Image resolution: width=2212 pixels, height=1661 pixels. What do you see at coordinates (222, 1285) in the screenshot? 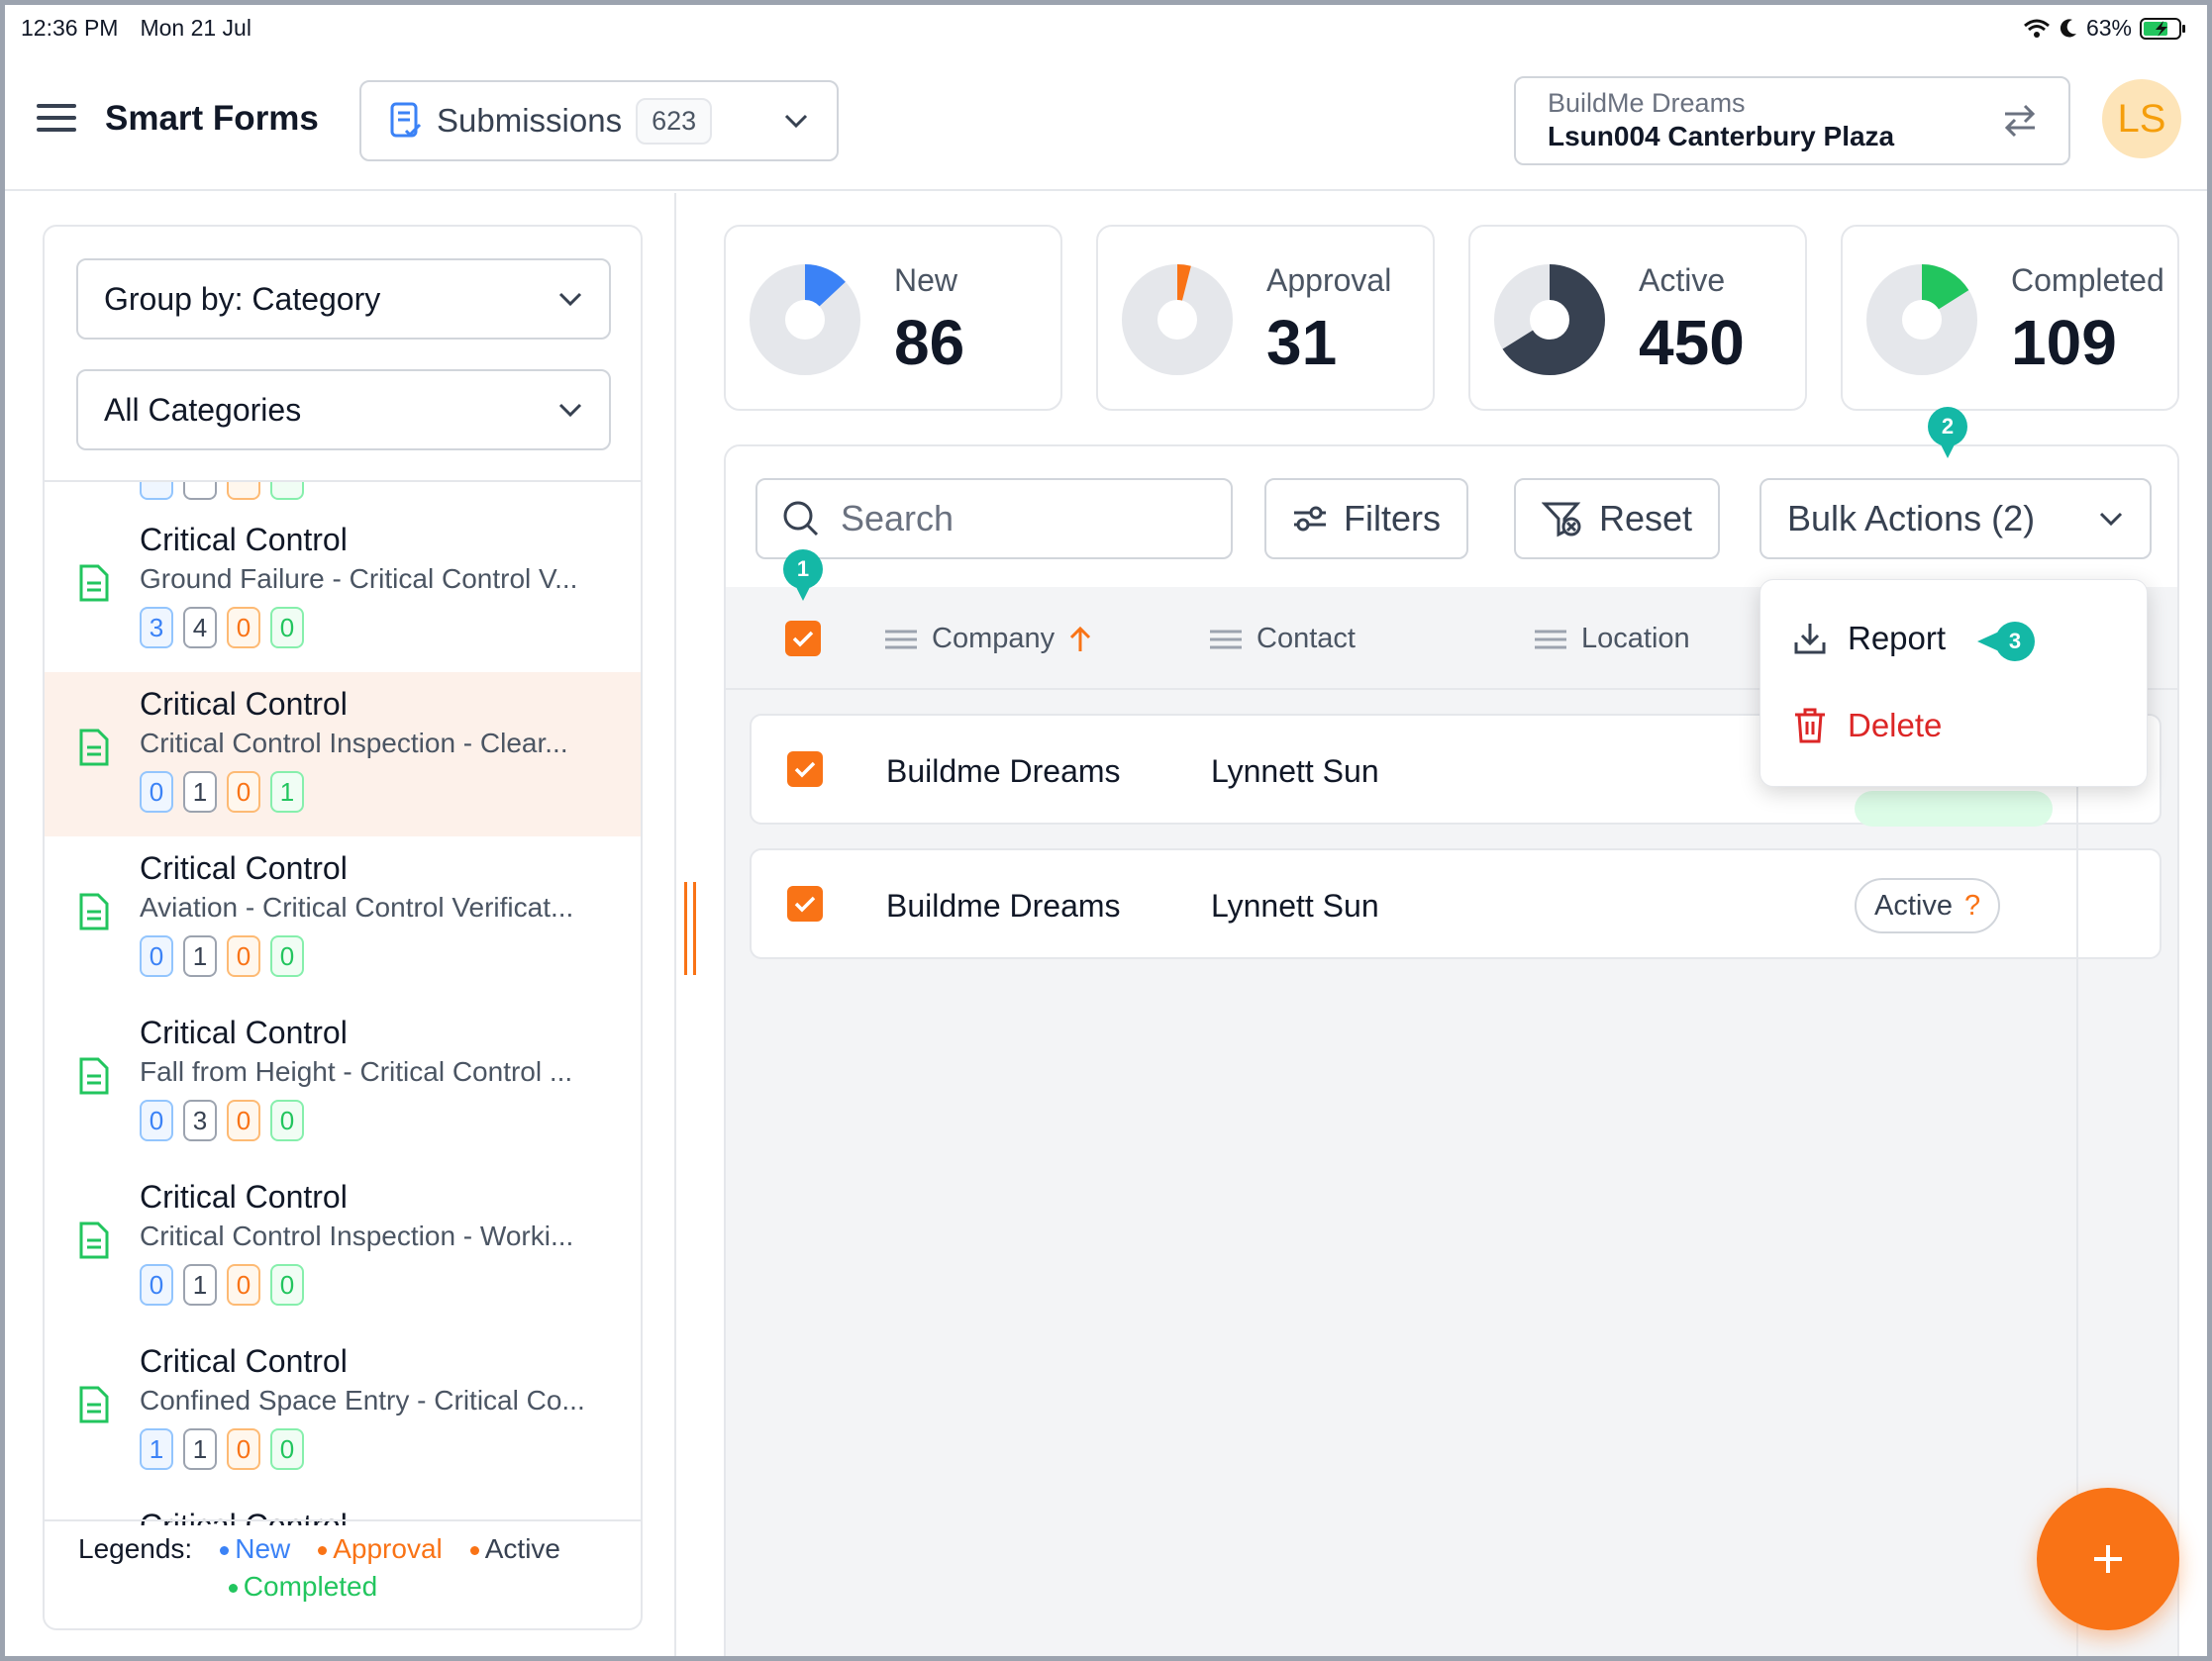
I see `count-badges: 0 1 0 0` at bounding box center [222, 1285].